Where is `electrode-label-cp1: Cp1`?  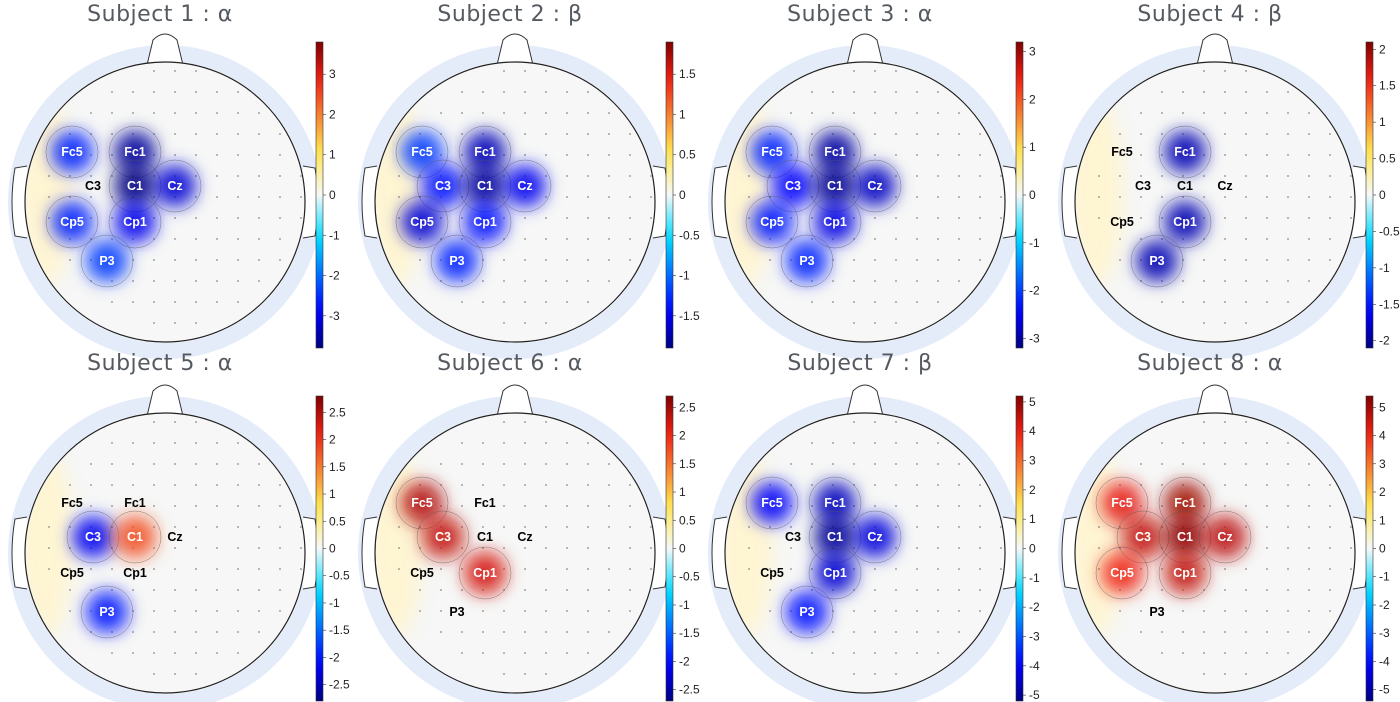 electrode-label-cp1: Cp1 is located at coordinates (835, 222).